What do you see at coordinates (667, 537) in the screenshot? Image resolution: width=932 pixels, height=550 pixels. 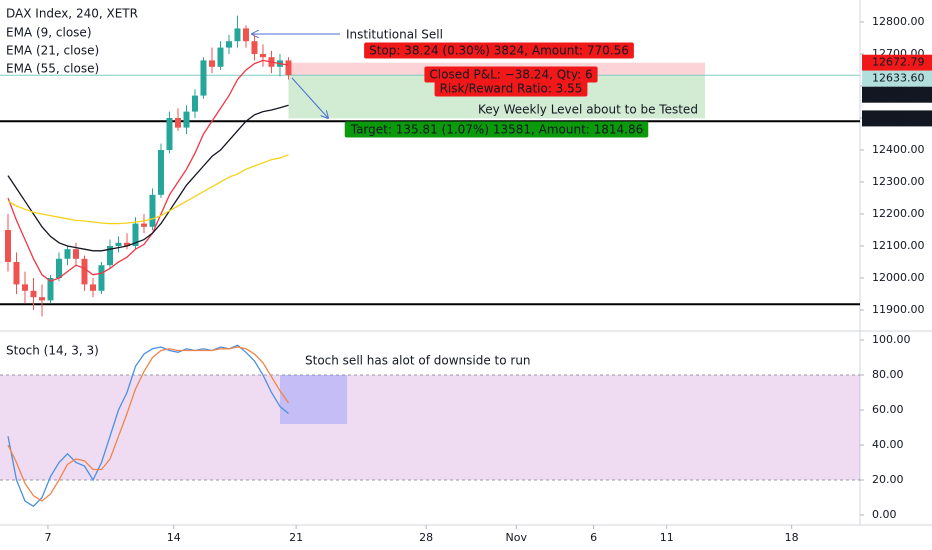 I see `x-tick-label: 11` at bounding box center [667, 537].